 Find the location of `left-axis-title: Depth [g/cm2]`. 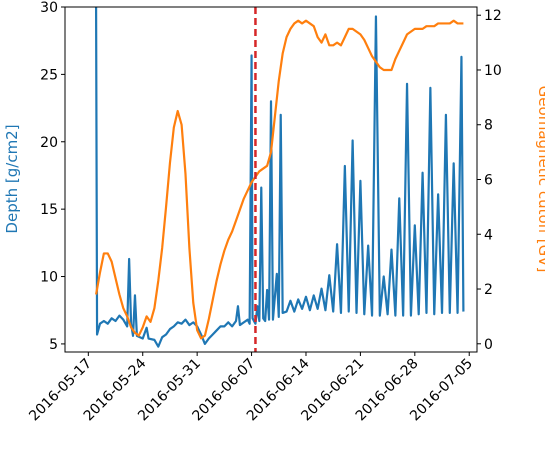

left-axis-title: Depth [g/cm2] is located at coordinates (12, 178).